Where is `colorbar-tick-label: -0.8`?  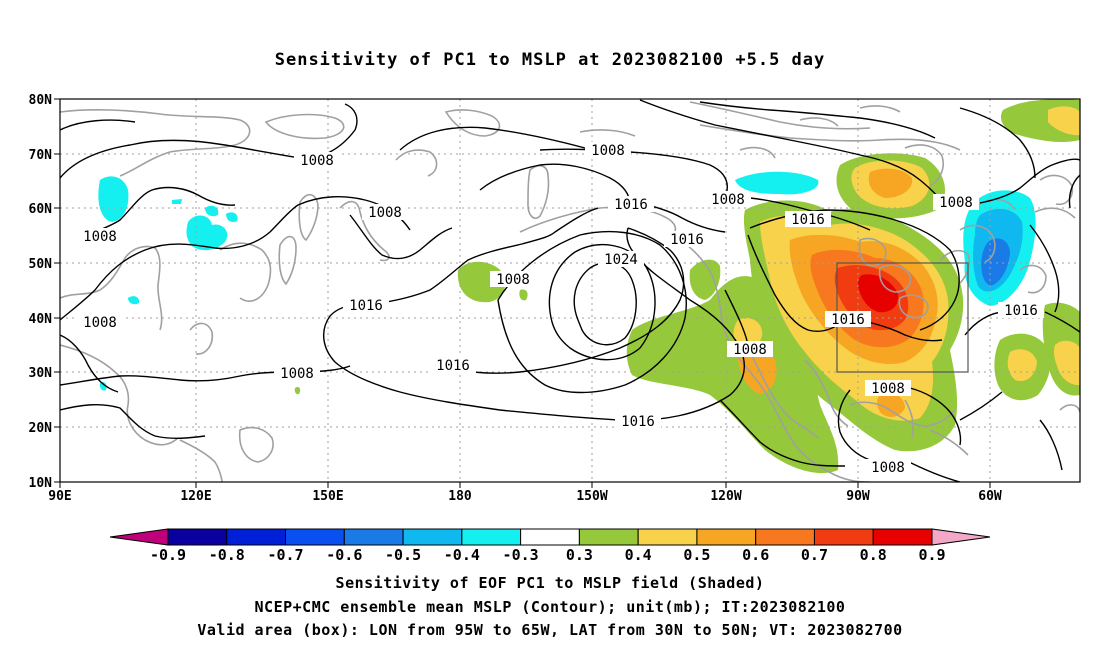
colorbar-tick-label: -0.8 is located at coordinates (227, 555).